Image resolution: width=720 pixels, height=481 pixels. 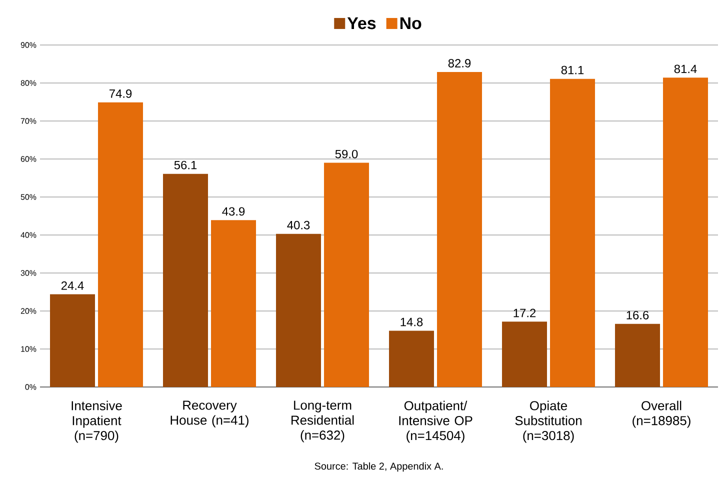 I want to click on data-label: 24.4, so click(x=72, y=285).